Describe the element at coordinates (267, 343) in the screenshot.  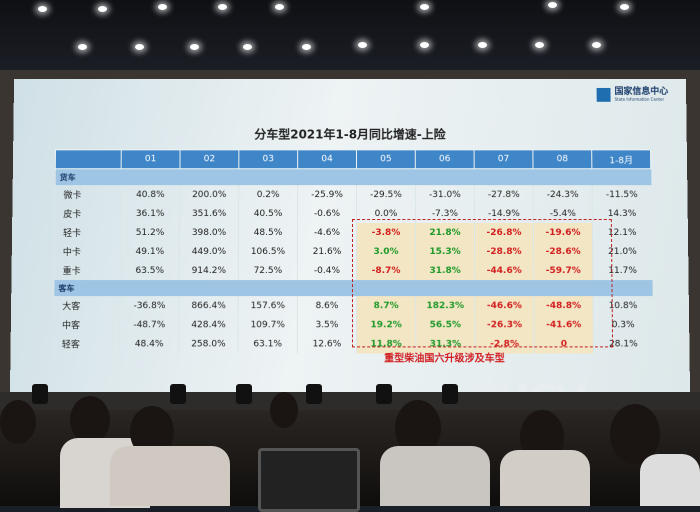
I see `table-cell: 63.1%` at that location.